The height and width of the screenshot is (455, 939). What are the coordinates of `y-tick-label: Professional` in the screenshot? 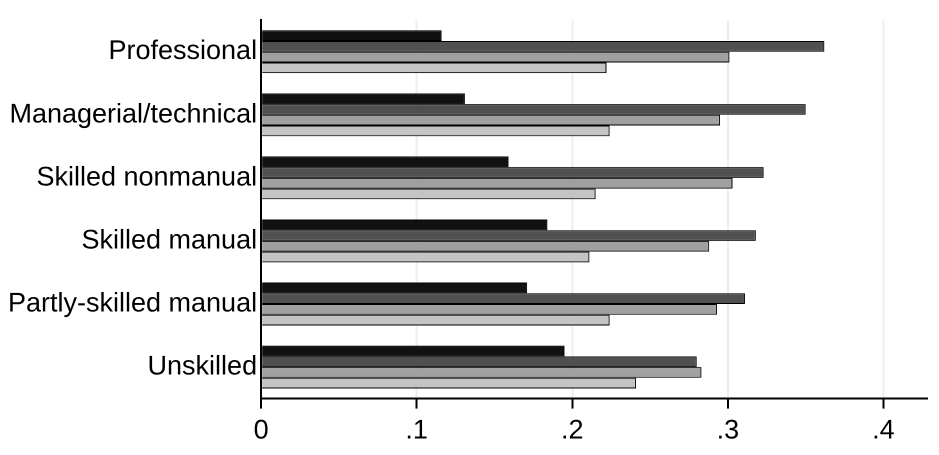 It's located at (183, 50).